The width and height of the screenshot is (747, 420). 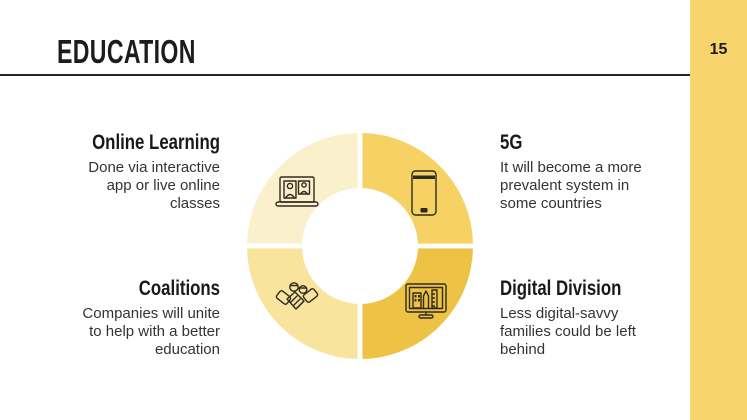 I want to click on item-title-coalitions: Coalitions, so click(x=179, y=288).